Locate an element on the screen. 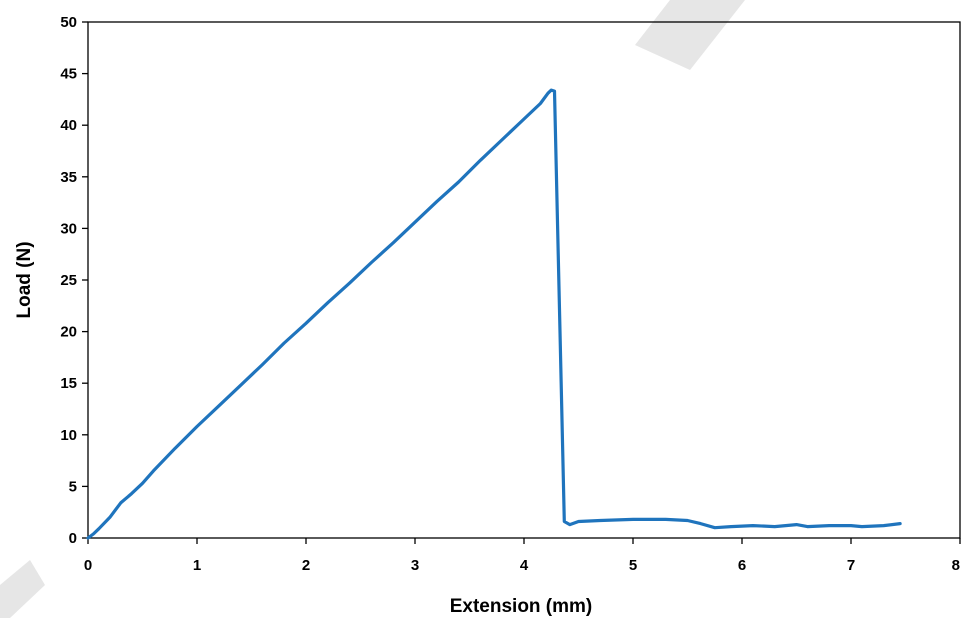  x-tick-label: 2 is located at coordinates (306, 565).